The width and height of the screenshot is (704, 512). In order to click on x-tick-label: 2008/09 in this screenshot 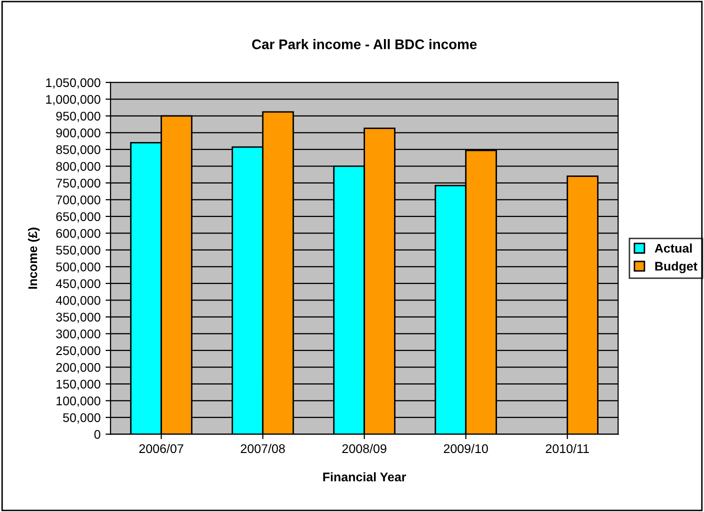, I will do `click(364, 449)`.